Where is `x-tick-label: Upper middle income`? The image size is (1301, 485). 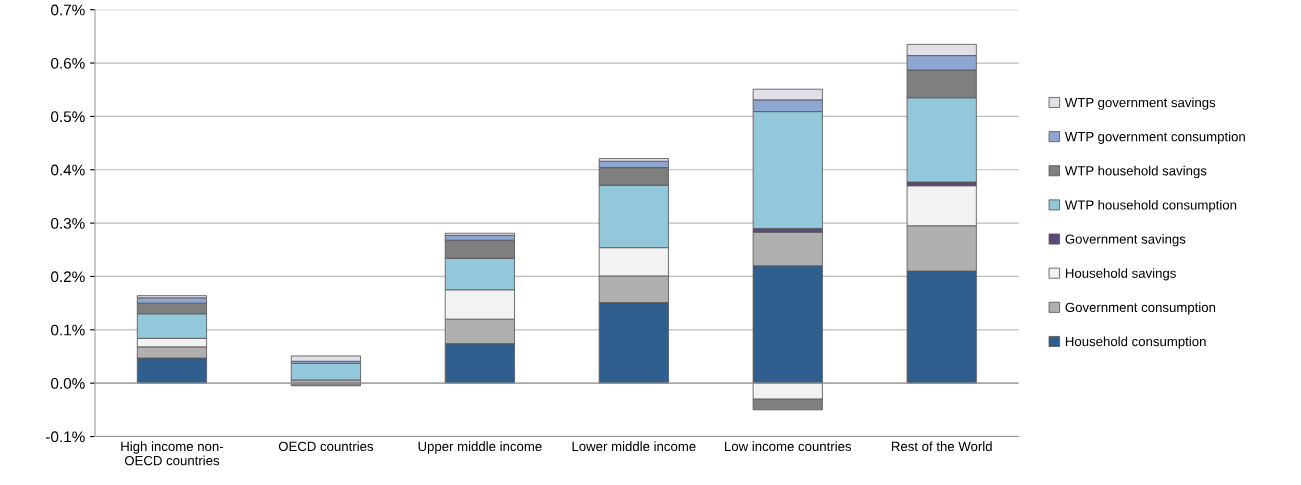
x-tick-label: Upper middle income is located at coordinates (480, 447).